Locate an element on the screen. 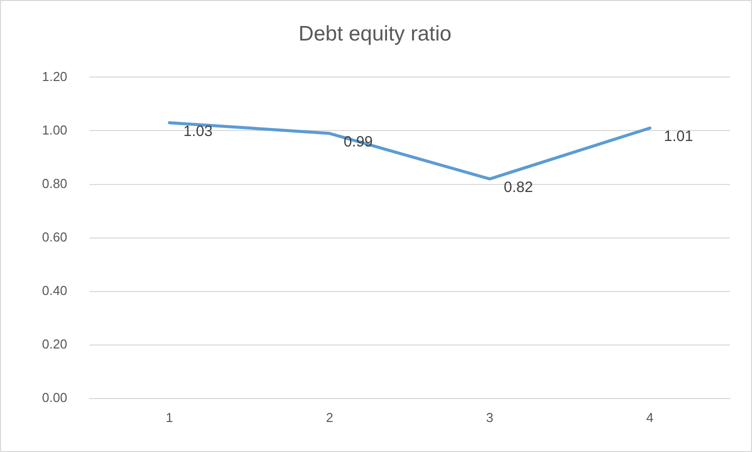 The height and width of the screenshot is (452, 752). y-tick-label: 0.20 is located at coordinates (55, 344).